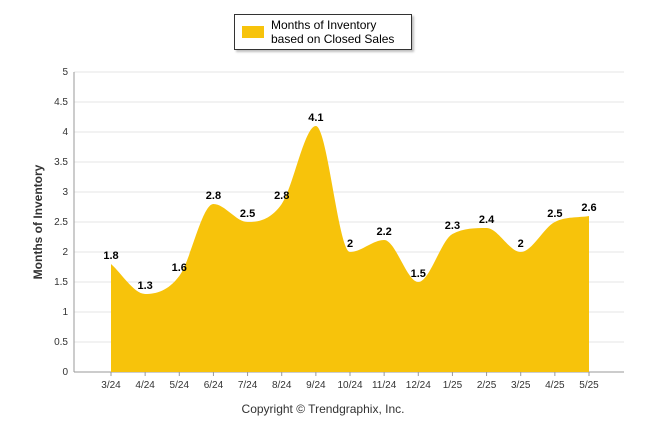  Describe the element at coordinates (316, 385) in the screenshot. I see `x-tick-label: 9/24` at that location.